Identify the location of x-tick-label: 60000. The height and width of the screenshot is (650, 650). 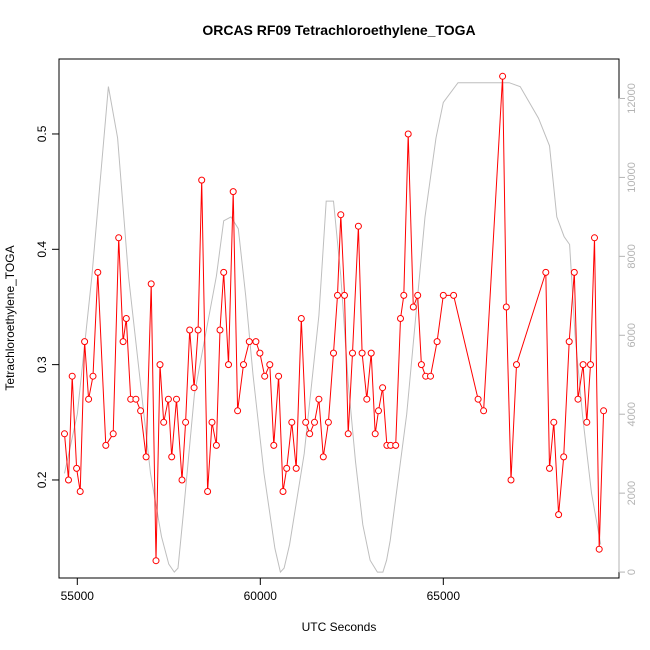
(261, 596).